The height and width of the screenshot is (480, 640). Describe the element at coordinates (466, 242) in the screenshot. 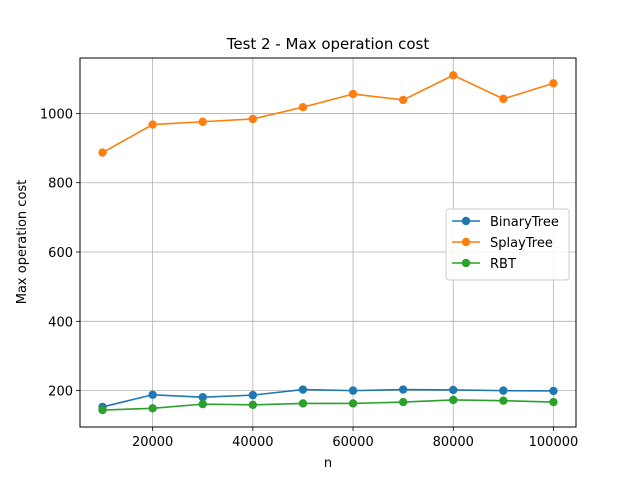

I see `legend-marker-splaytree` at that location.